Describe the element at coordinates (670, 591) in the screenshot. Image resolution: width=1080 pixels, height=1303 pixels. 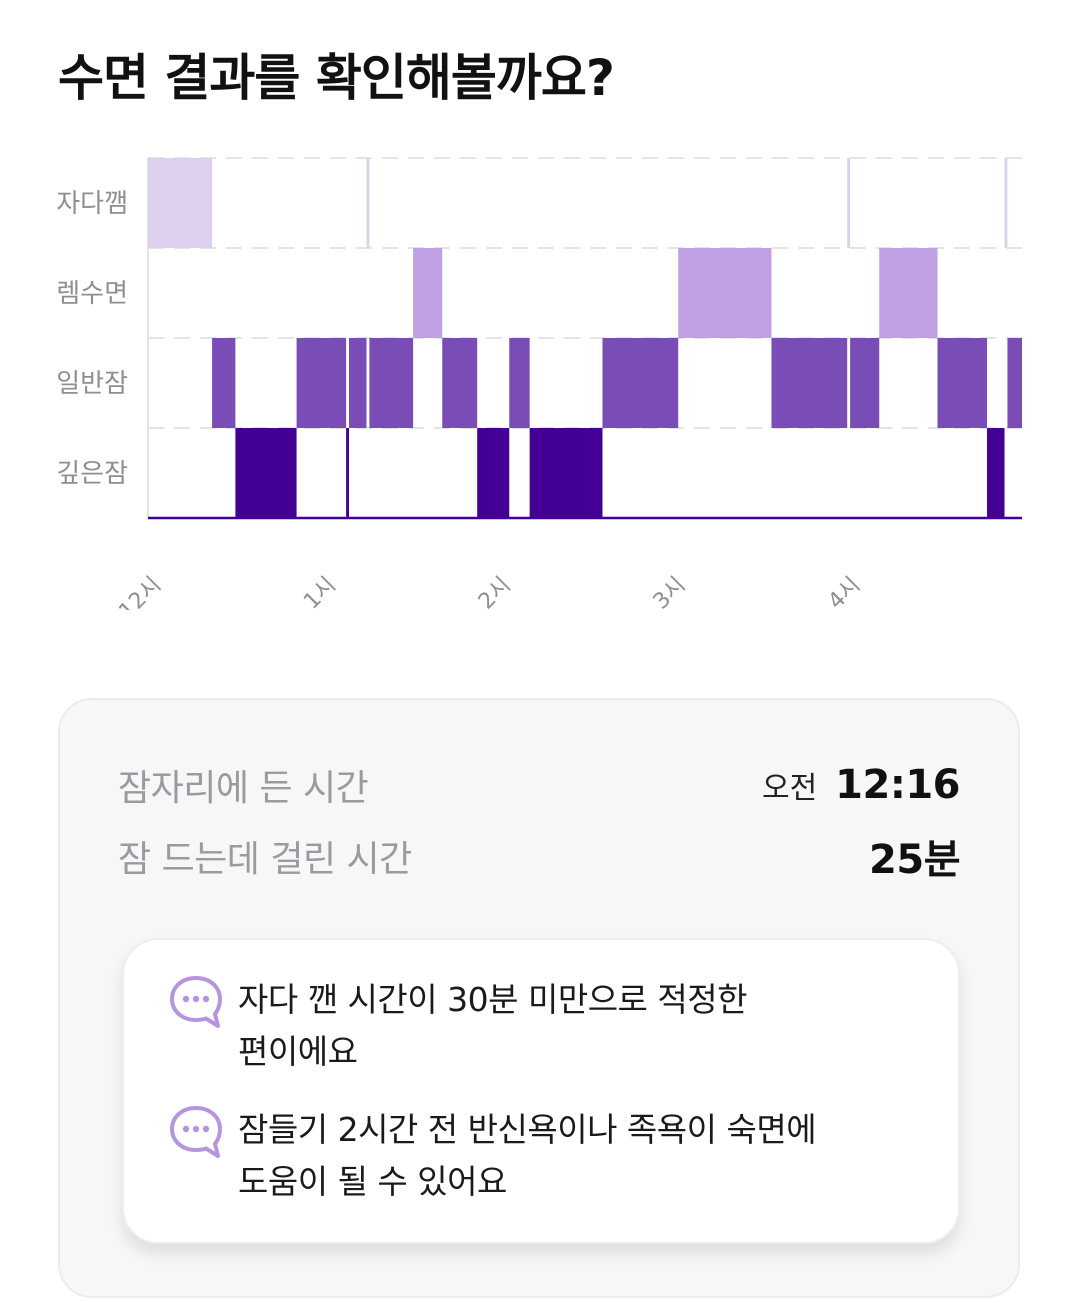
I see `x-tick-label: 3시` at that location.